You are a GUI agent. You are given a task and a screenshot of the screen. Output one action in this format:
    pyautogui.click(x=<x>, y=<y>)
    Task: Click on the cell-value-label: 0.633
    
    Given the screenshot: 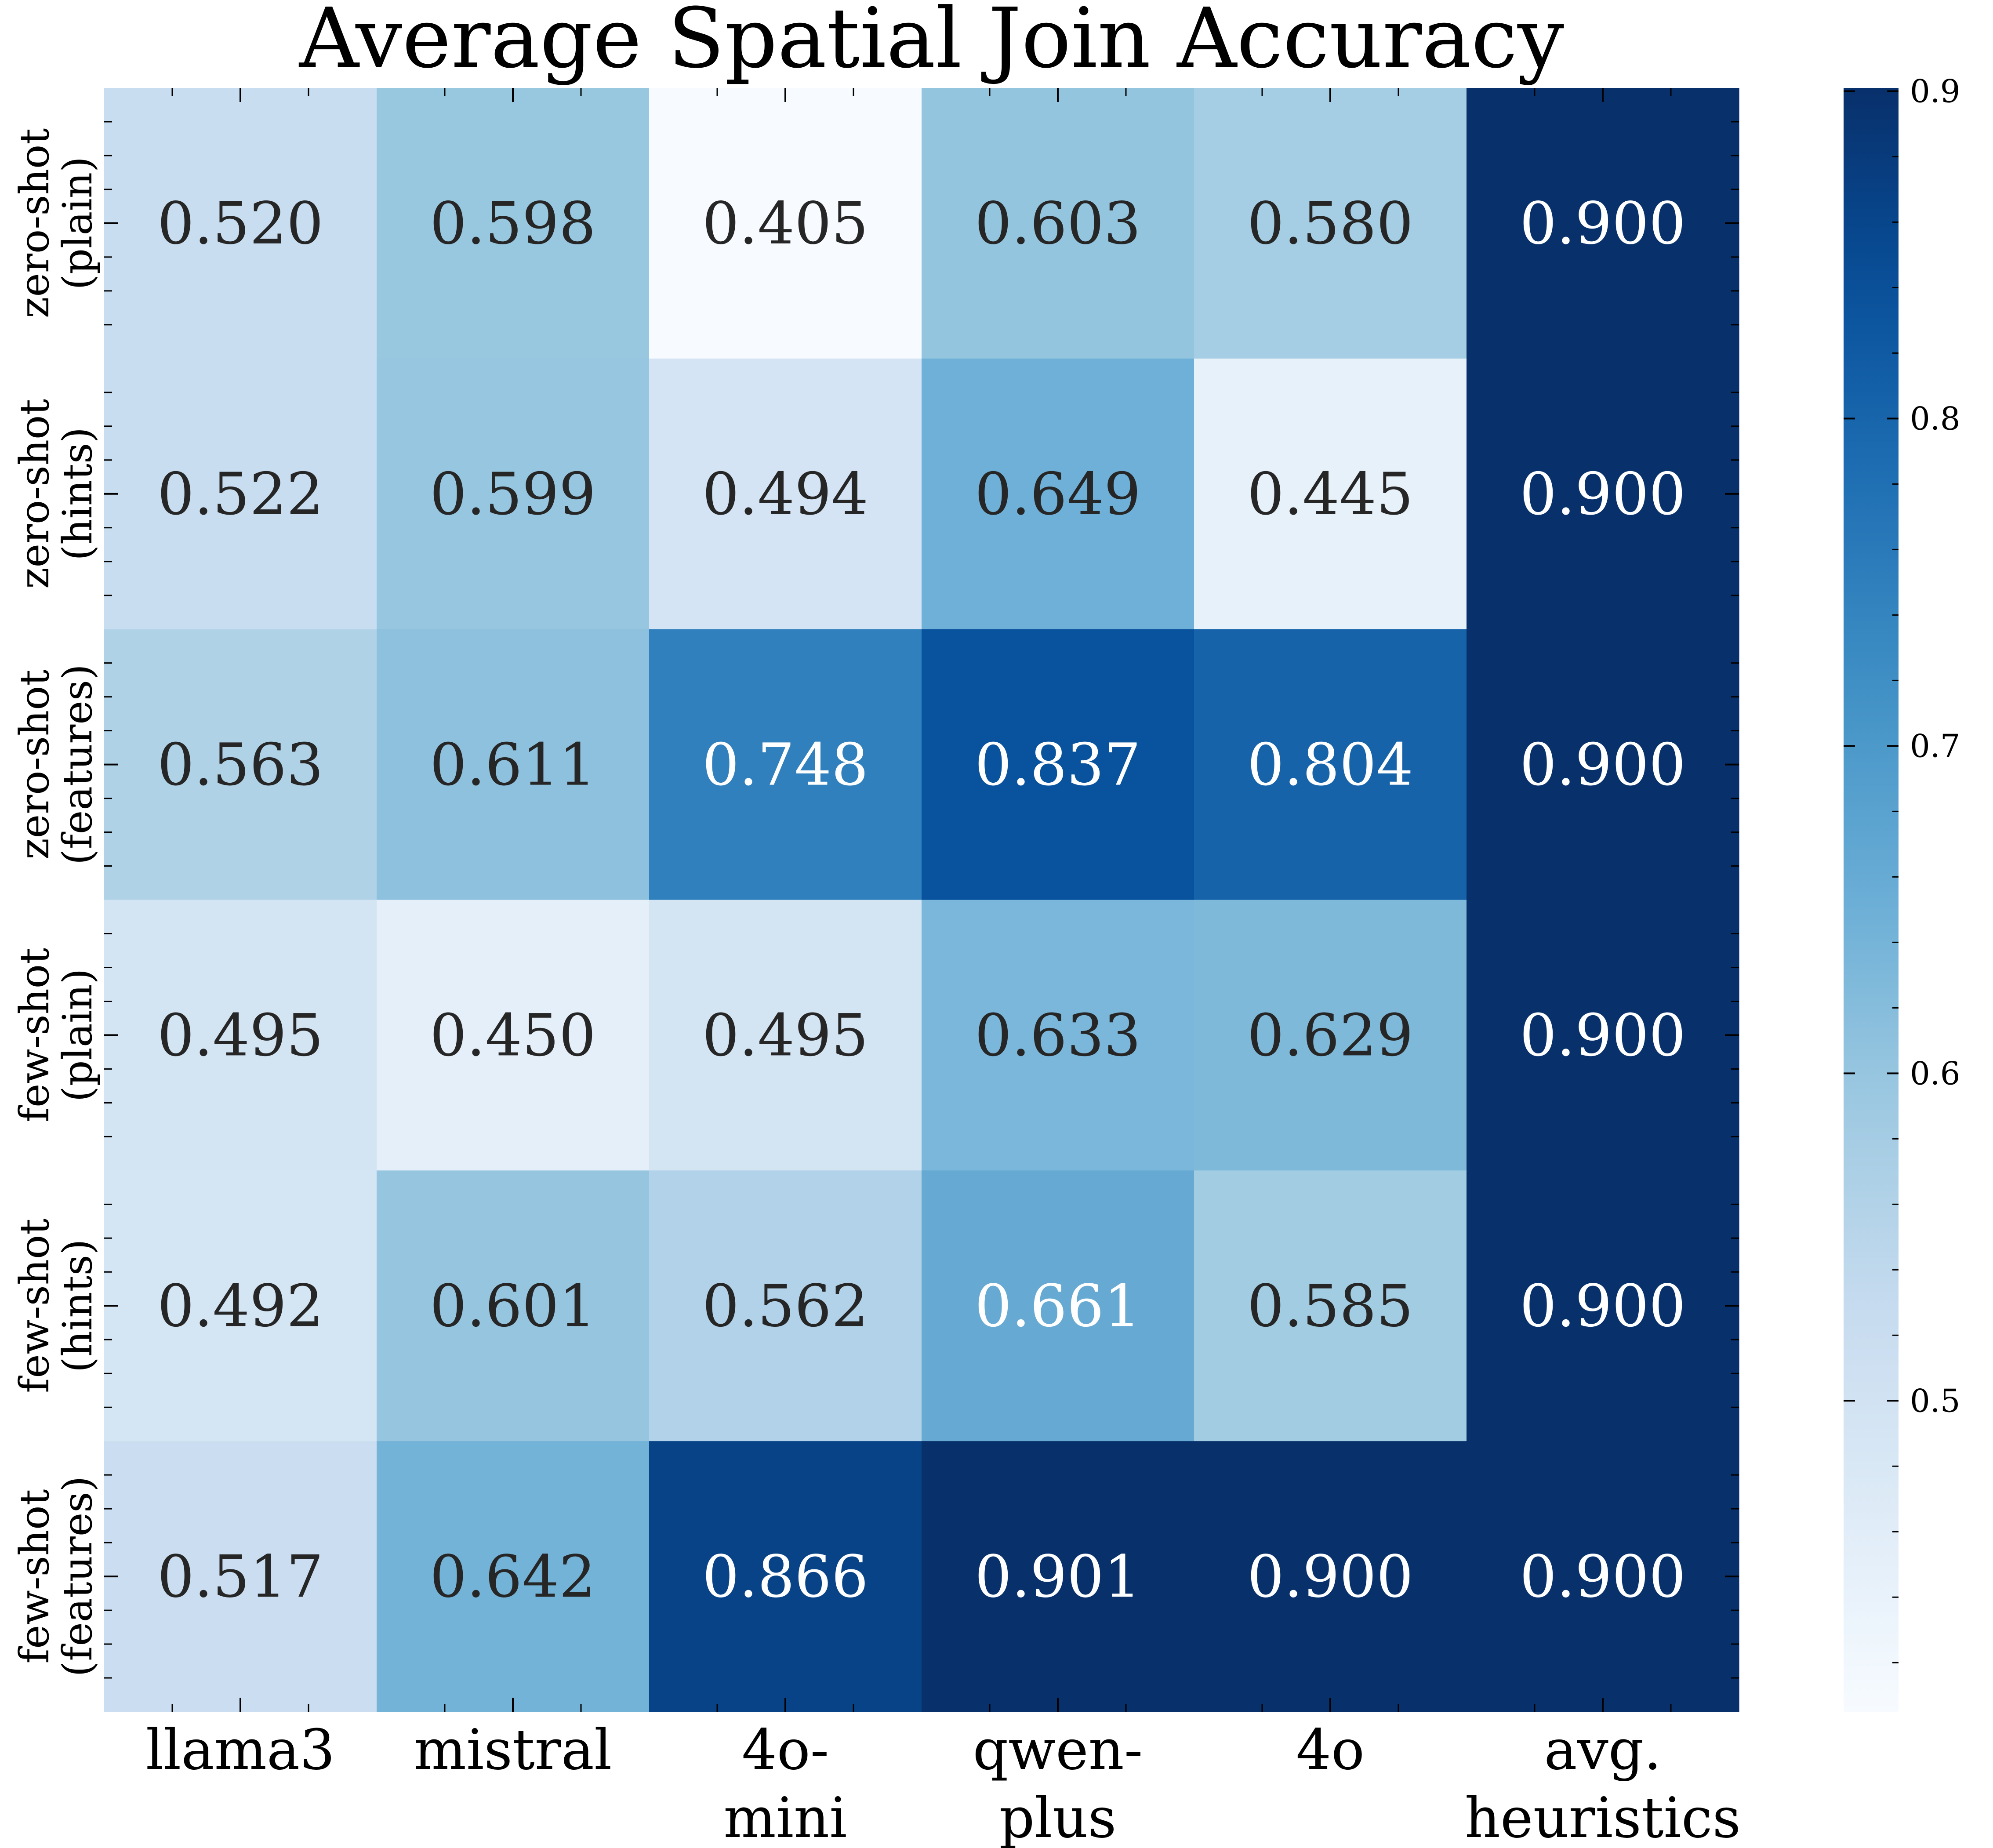 What is the action you would take?
    pyautogui.click(x=1058, y=1035)
    